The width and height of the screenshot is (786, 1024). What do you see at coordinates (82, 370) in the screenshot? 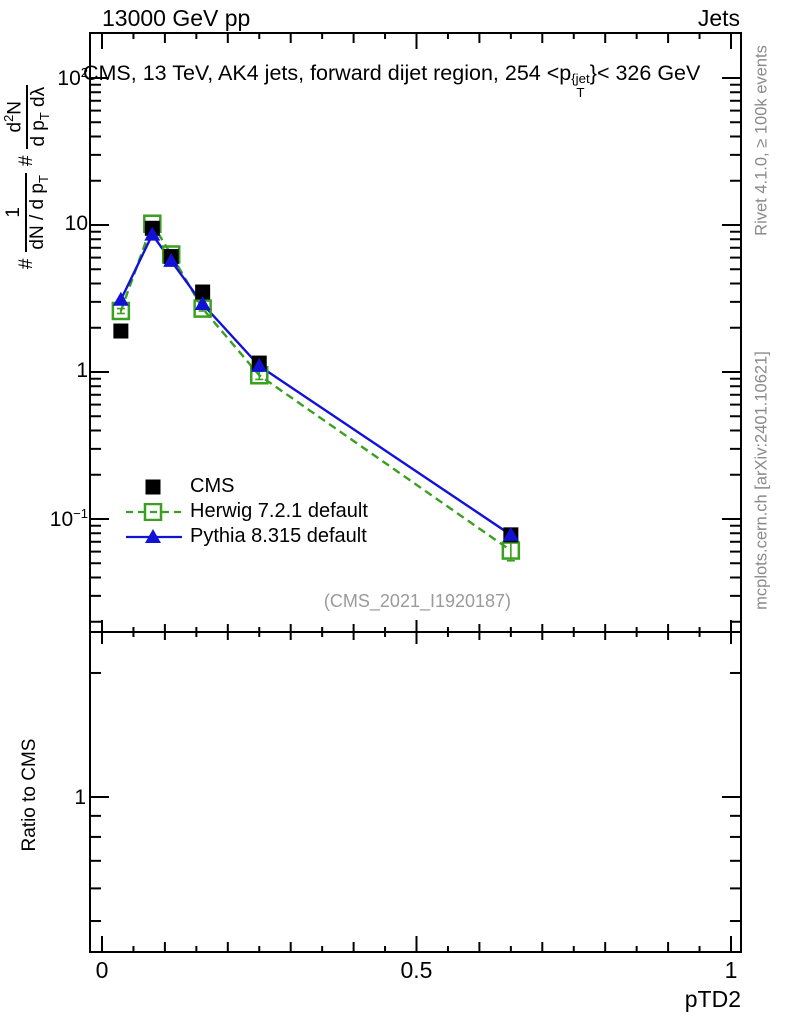
I see `y-tick-label: 1` at bounding box center [82, 370].